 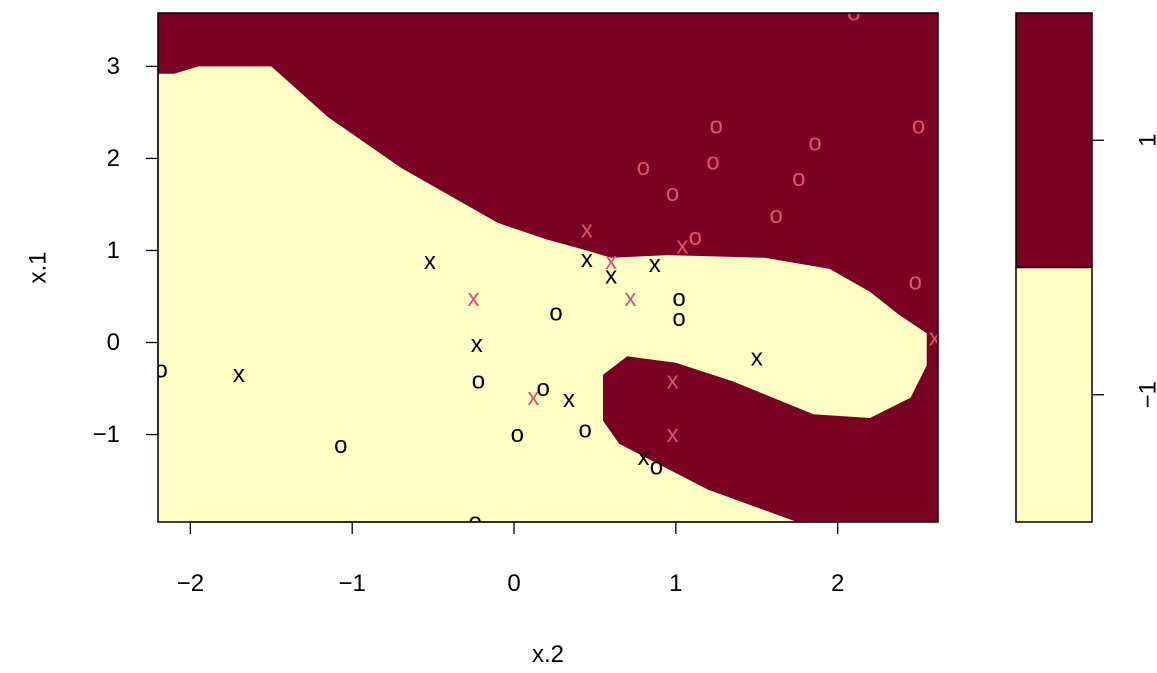 I want to click on x-axis-label: x.2, so click(x=548, y=654).